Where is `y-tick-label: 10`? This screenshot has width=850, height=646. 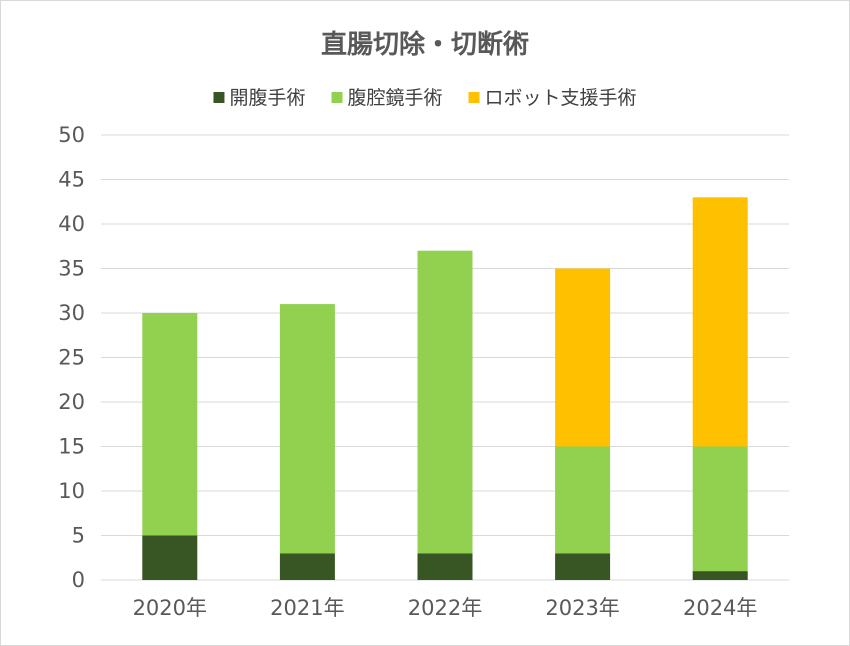 y-tick-label: 10 is located at coordinates (71, 491).